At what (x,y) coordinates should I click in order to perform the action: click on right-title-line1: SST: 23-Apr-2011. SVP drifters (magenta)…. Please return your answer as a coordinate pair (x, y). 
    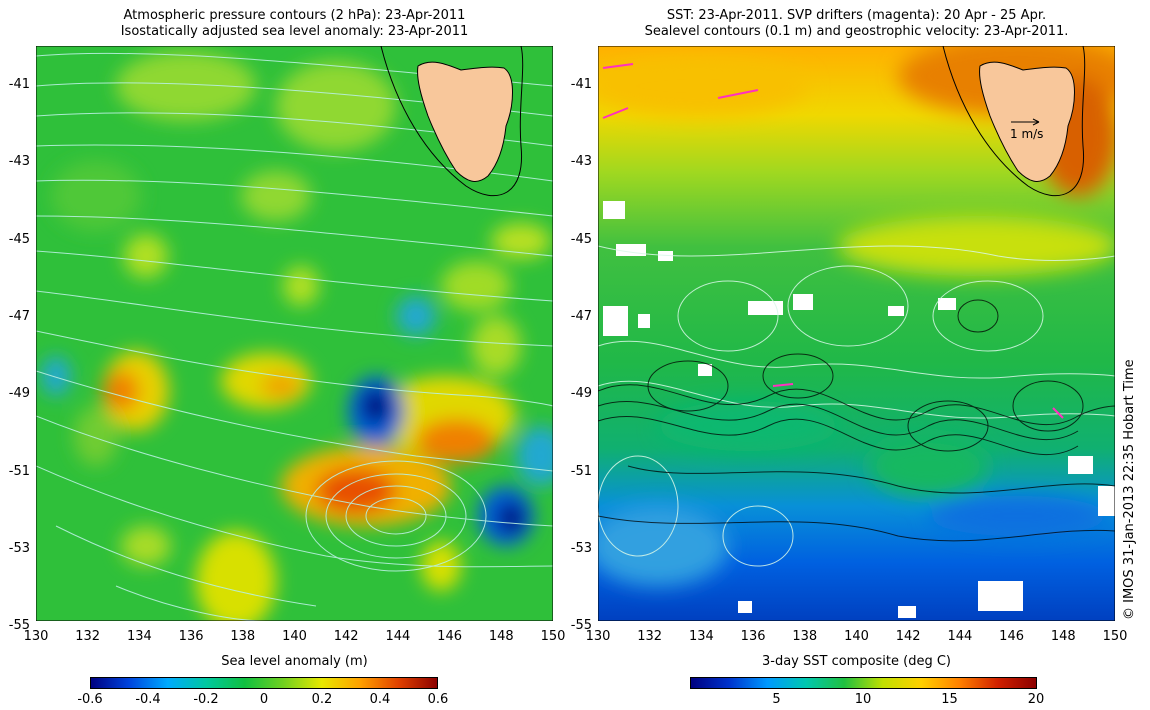
    Looking at the image, I should click on (856, 15).